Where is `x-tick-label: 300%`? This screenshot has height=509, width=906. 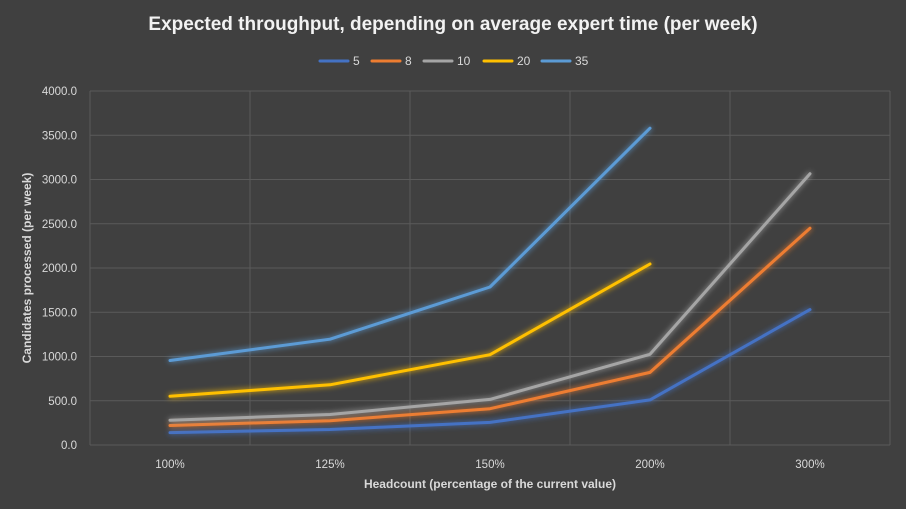
x-tick-label: 300% is located at coordinates (809, 465).